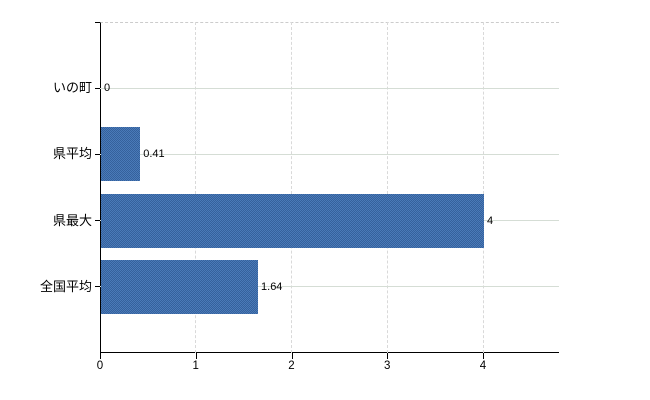 The height and width of the screenshot is (400, 650). What do you see at coordinates (97, 22) in the screenshot?
I see `y-axis-top-tick` at bounding box center [97, 22].